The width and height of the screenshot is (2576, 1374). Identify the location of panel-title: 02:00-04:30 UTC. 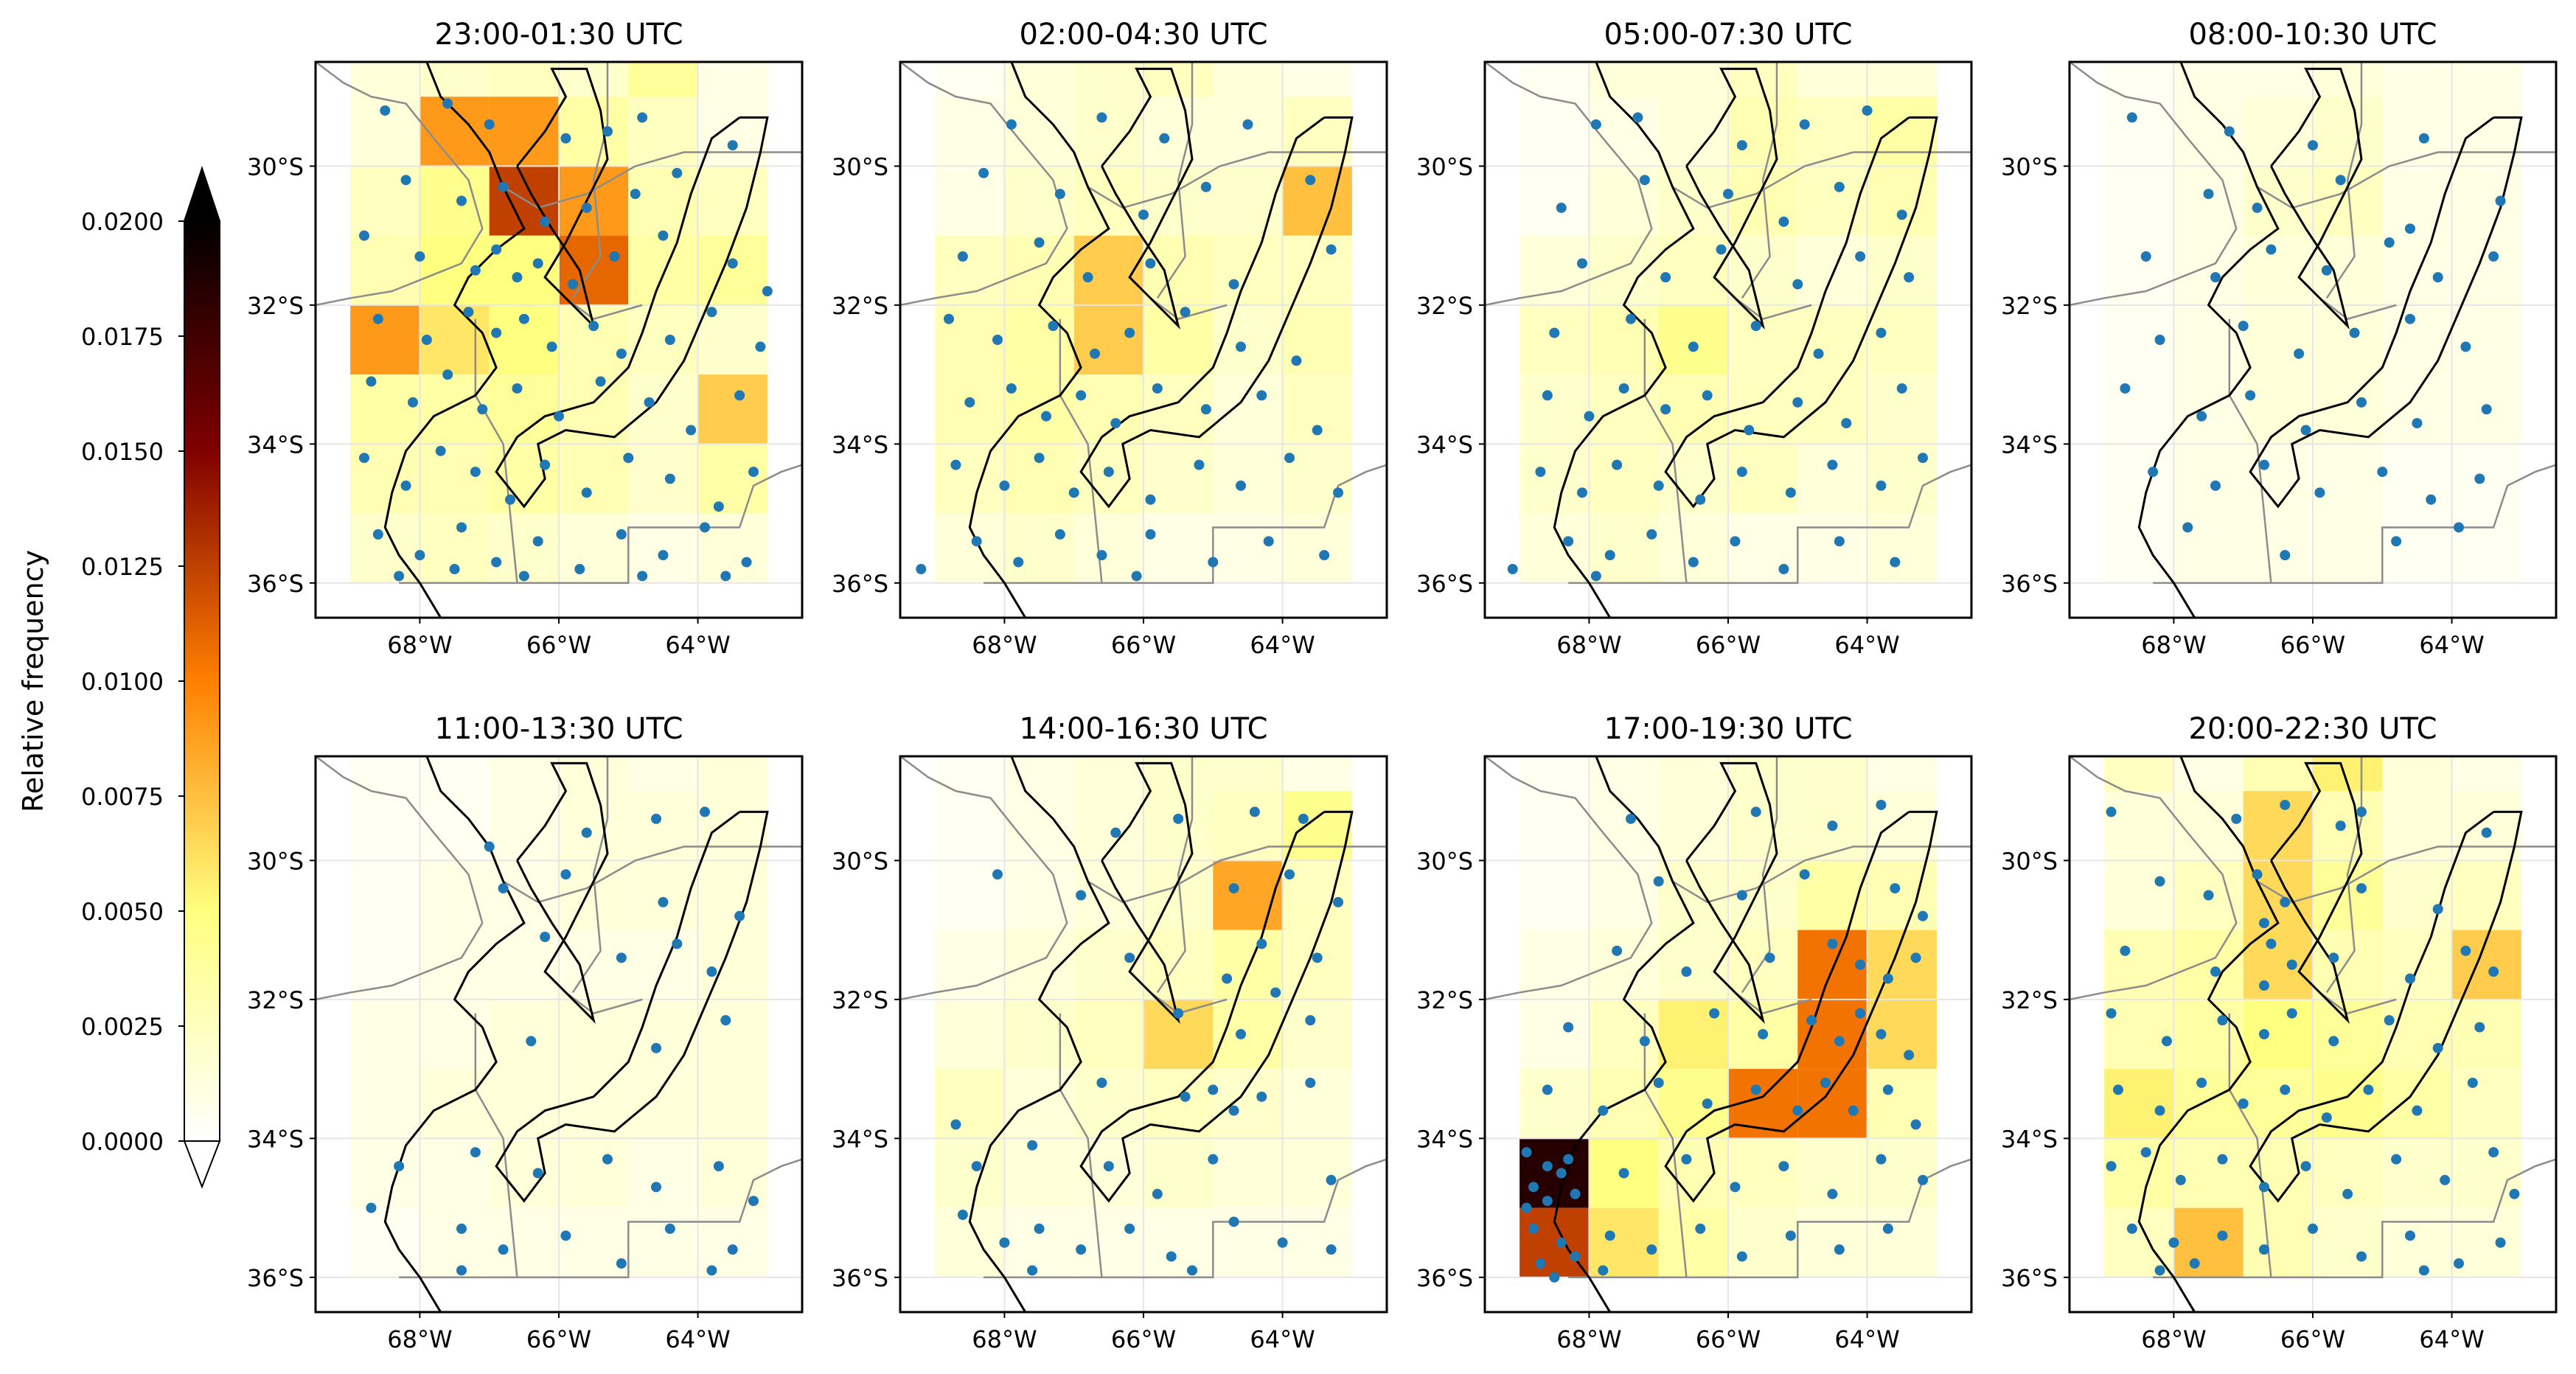
(1144, 35).